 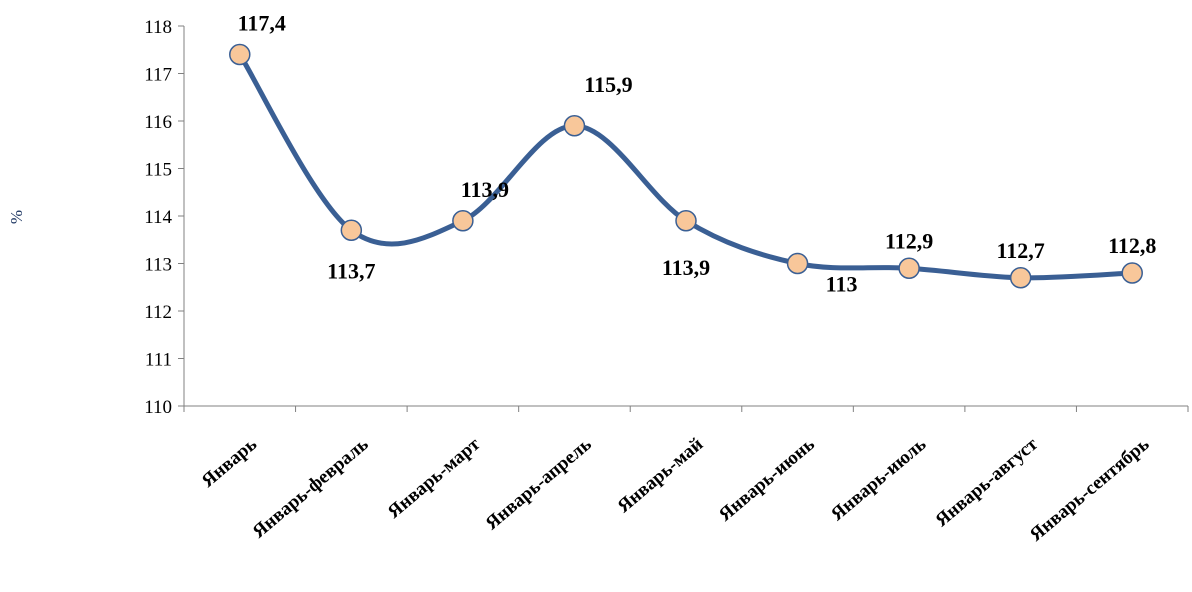 I want to click on x-tick-label: Январь-июнь, so click(x=767, y=480).